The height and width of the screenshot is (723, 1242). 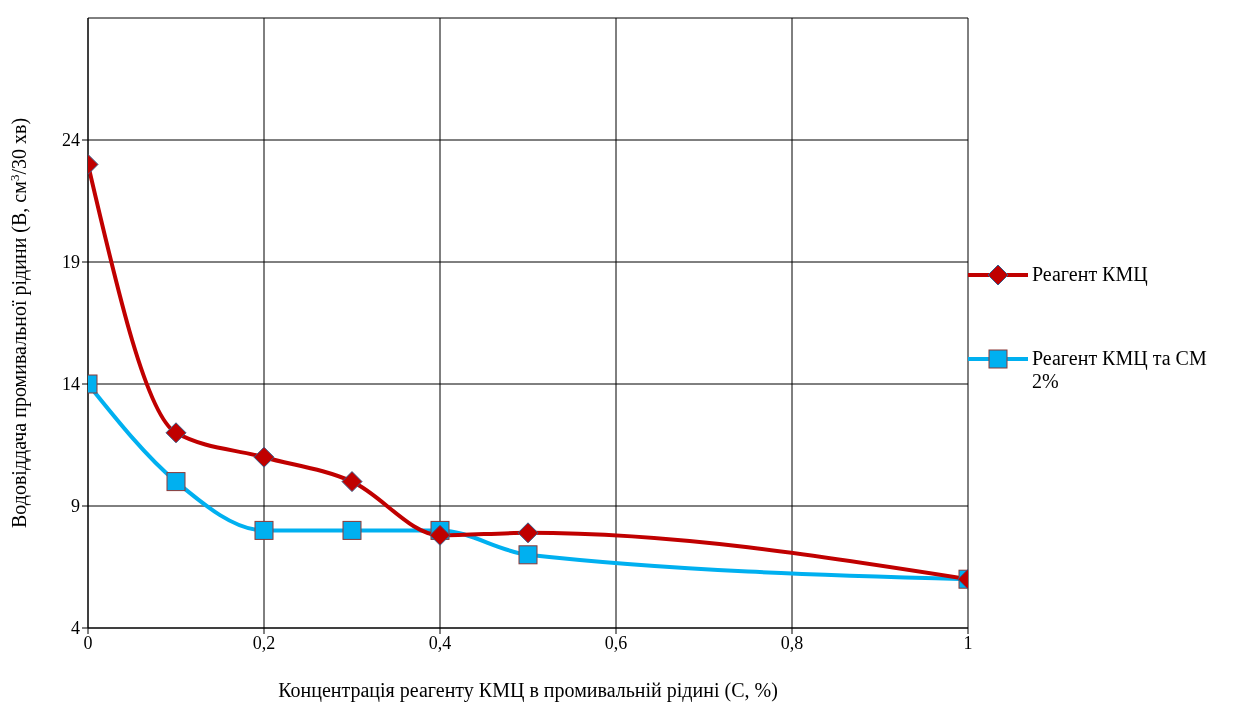 I want to click on legend-label: Реагент КМЦ та СМ 2%, so click(x=1120, y=370).